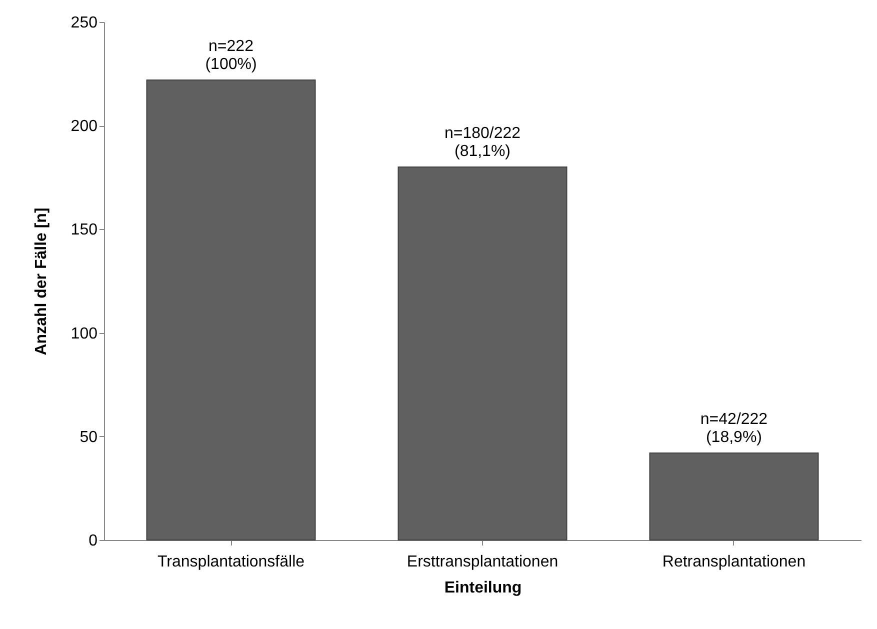  Describe the element at coordinates (41, 282) in the screenshot. I see `y-axis-title: Anzahl der Fälle [n]` at that location.